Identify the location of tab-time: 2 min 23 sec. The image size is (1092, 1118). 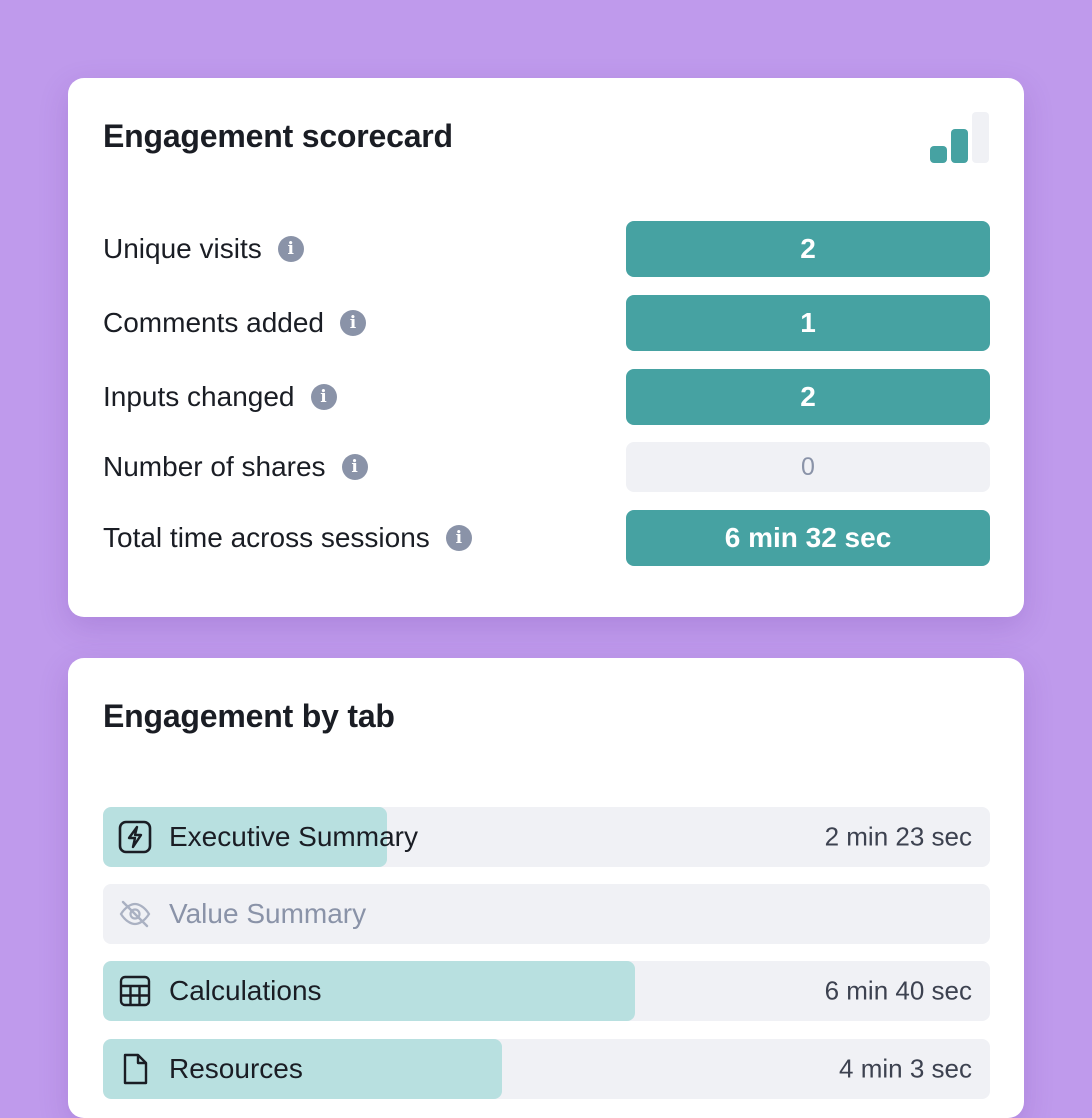
(898, 836).